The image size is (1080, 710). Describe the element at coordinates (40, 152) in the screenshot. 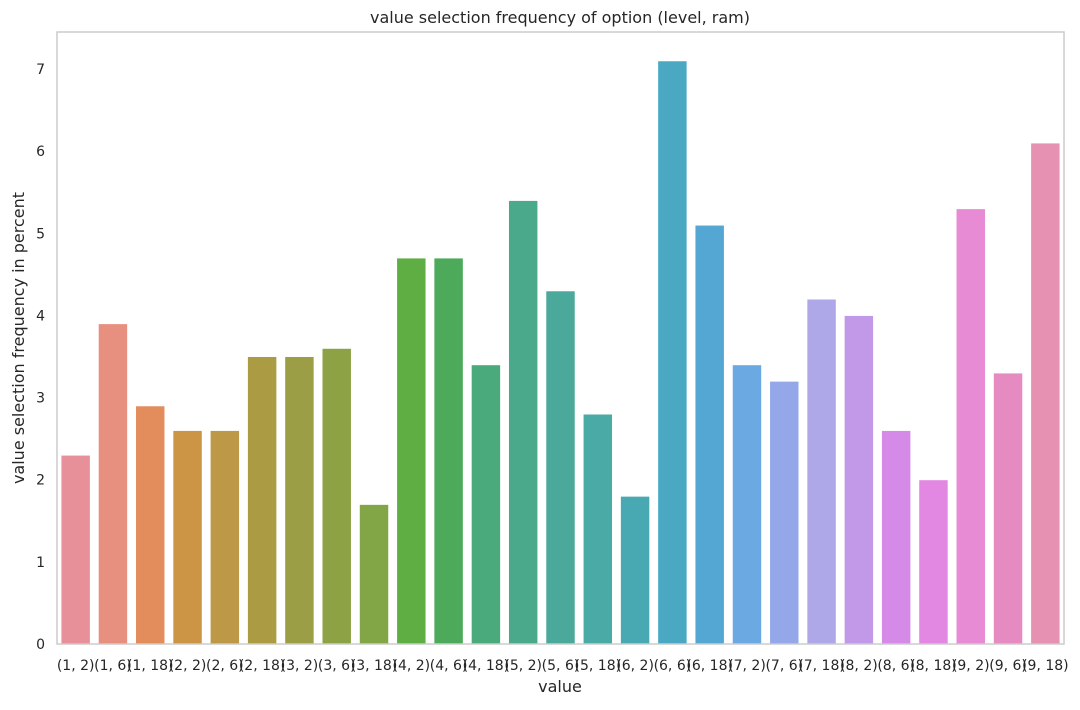

I see `y-tick-label: 6` at that location.